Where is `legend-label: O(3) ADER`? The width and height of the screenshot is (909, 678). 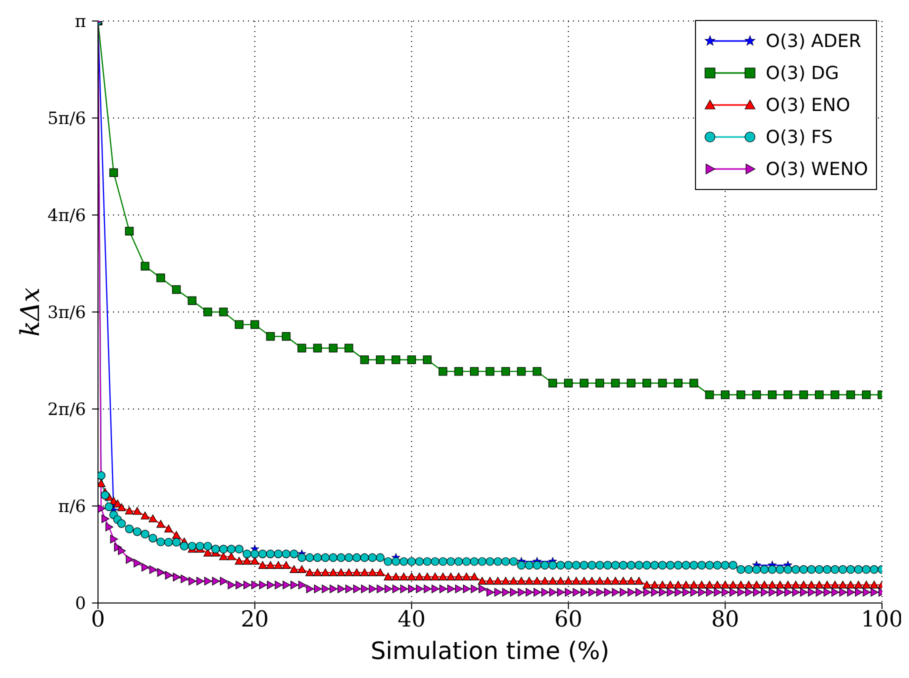
legend-label: O(3) ADER is located at coordinates (814, 41).